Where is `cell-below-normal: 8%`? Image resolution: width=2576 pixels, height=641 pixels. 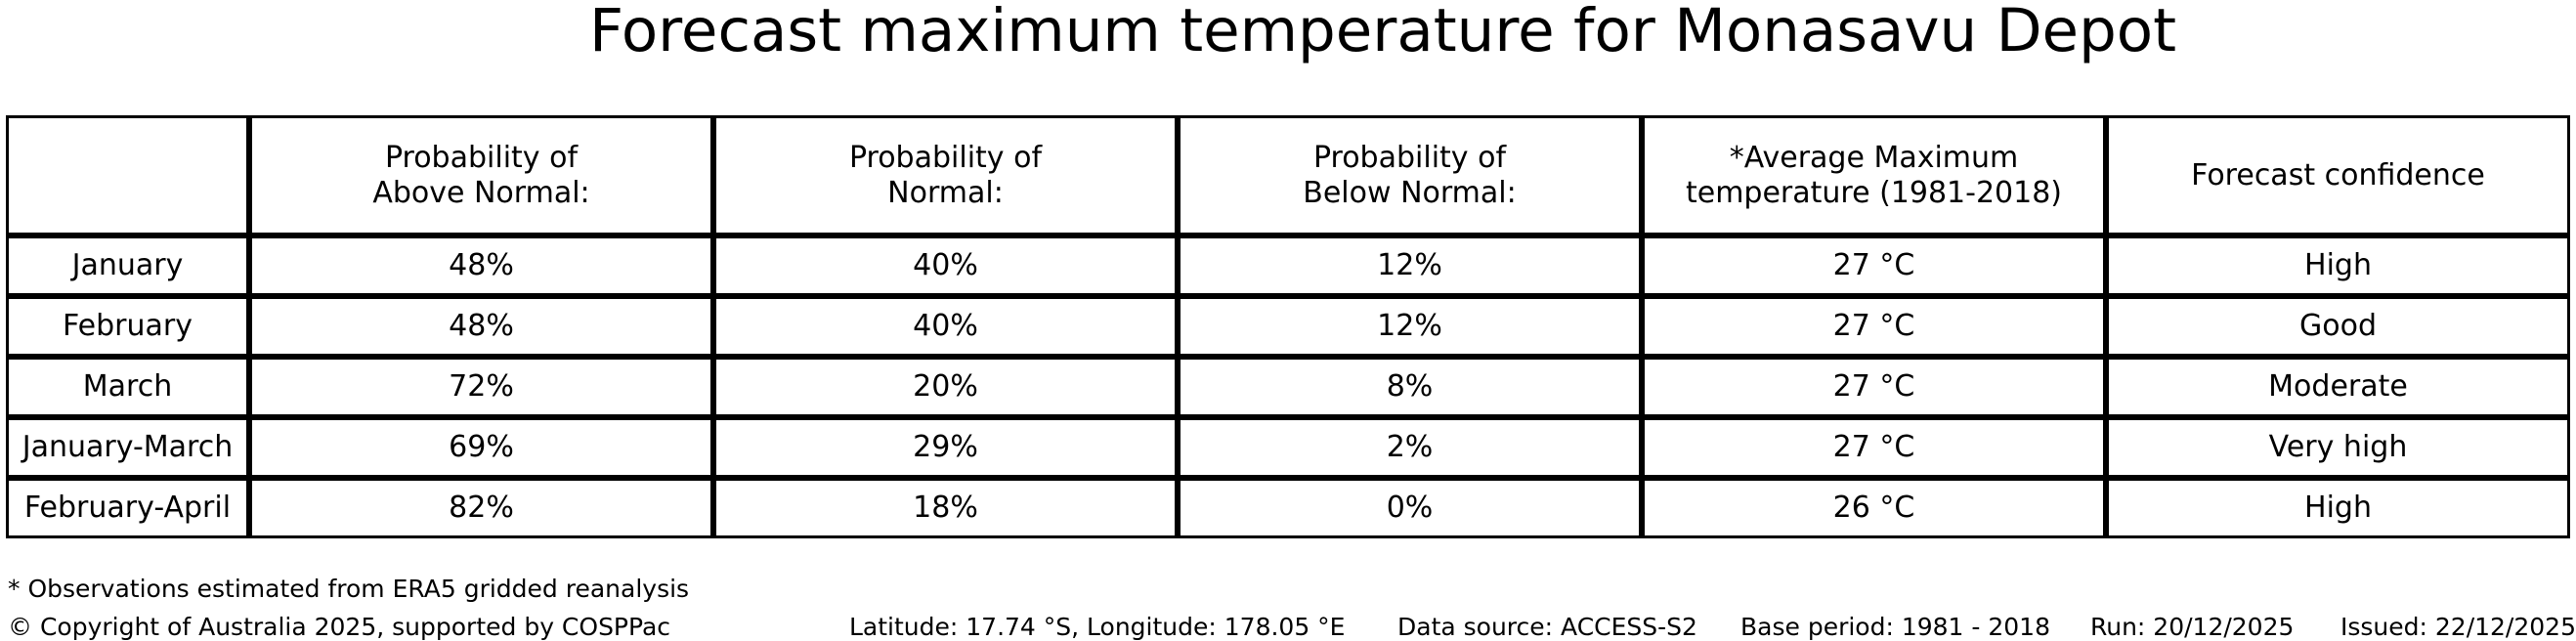
cell-below-normal: 8% is located at coordinates (1410, 387).